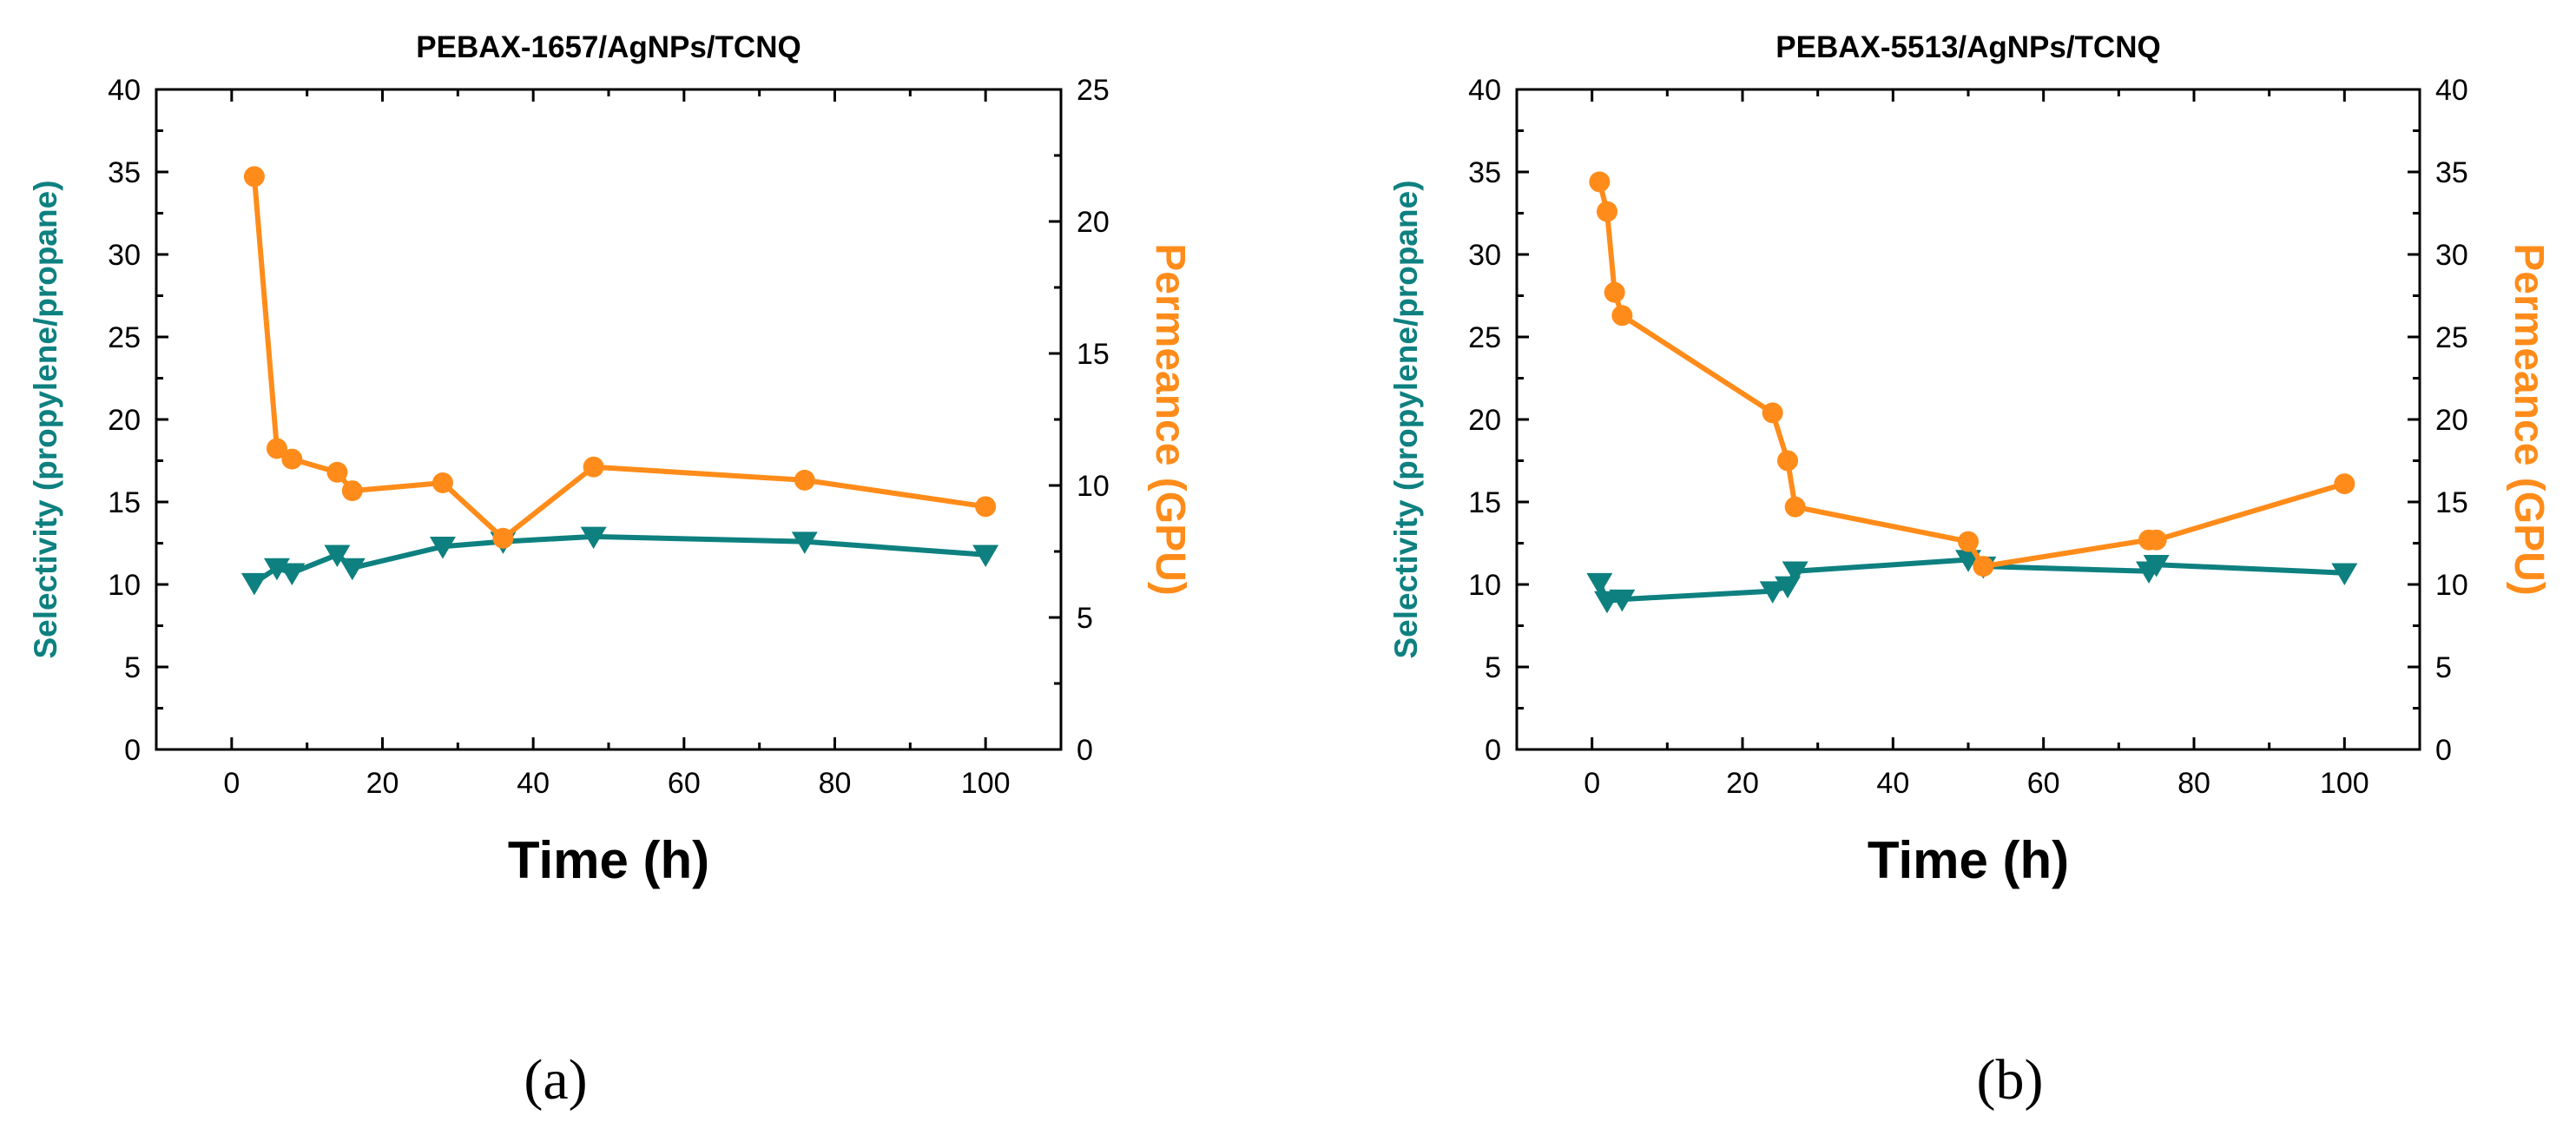 Image resolution: width=2576 pixels, height=1142 pixels. What do you see at coordinates (2451, 585) in the screenshot?
I see `y2-tick-label: 10` at bounding box center [2451, 585].